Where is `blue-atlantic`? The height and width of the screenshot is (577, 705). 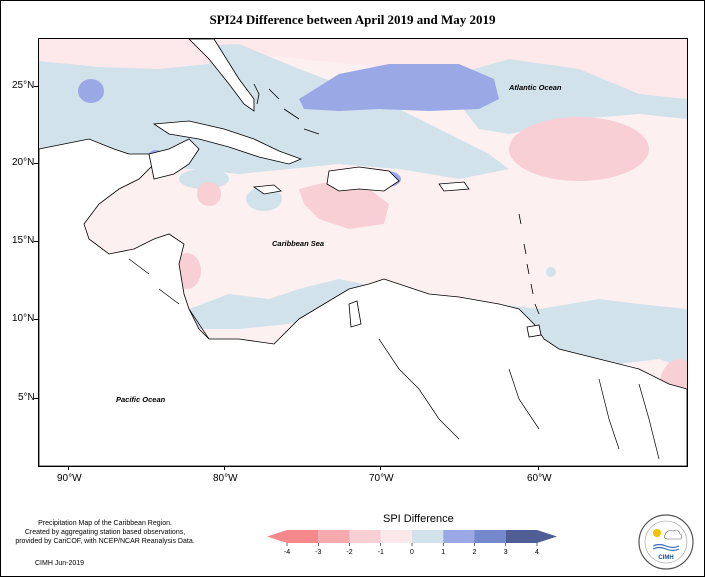
blue-atlantic is located at coordinates (563, 96).